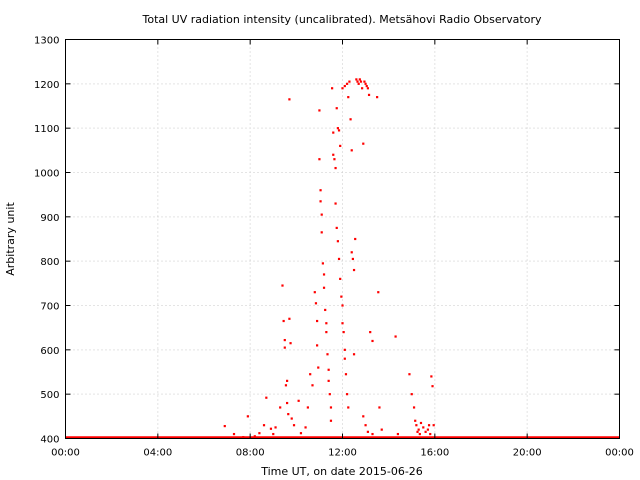  I want to click on y-tick-label: 1100, so click(46, 129).